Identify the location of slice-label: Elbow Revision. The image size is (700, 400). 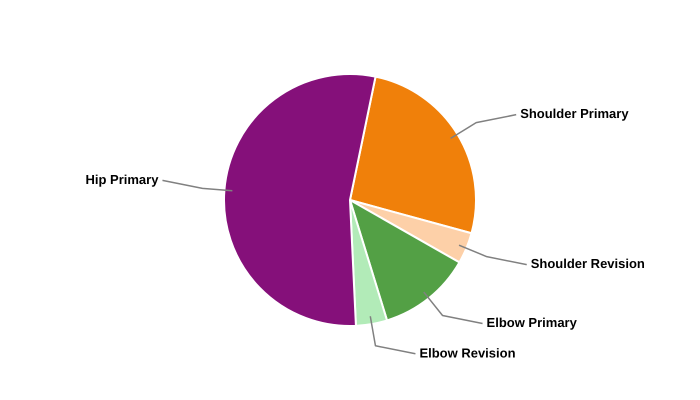
(467, 352).